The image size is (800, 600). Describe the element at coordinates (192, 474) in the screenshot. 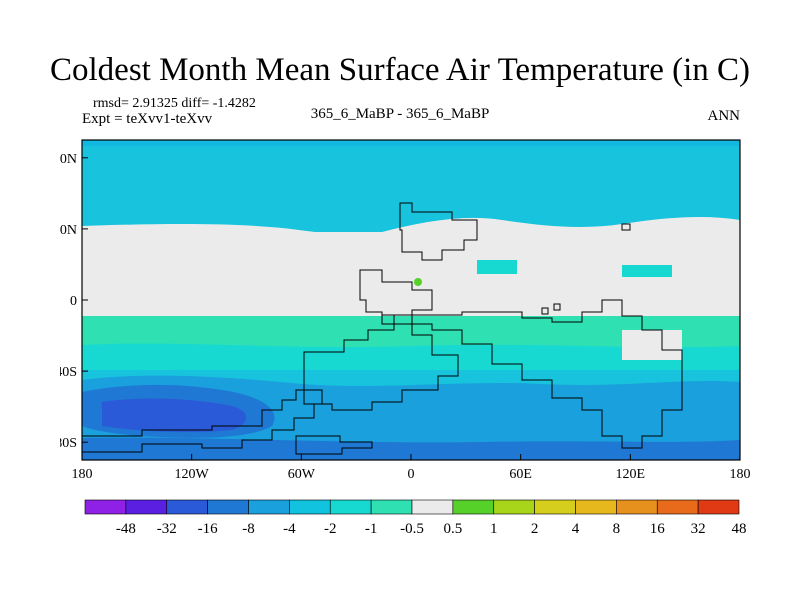

I see `x-tick-label: 120W` at that location.